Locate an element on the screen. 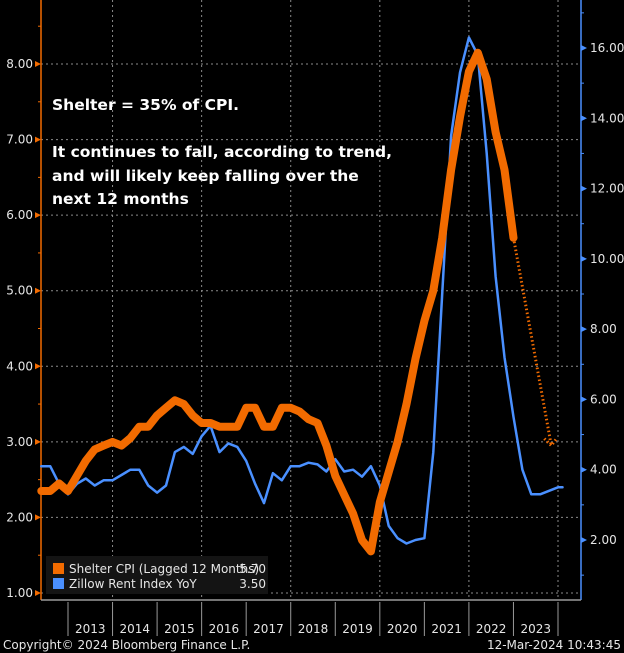 This screenshot has width=624, height=653. right-axis-tick-label: 4.00 is located at coordinates (603, 470).